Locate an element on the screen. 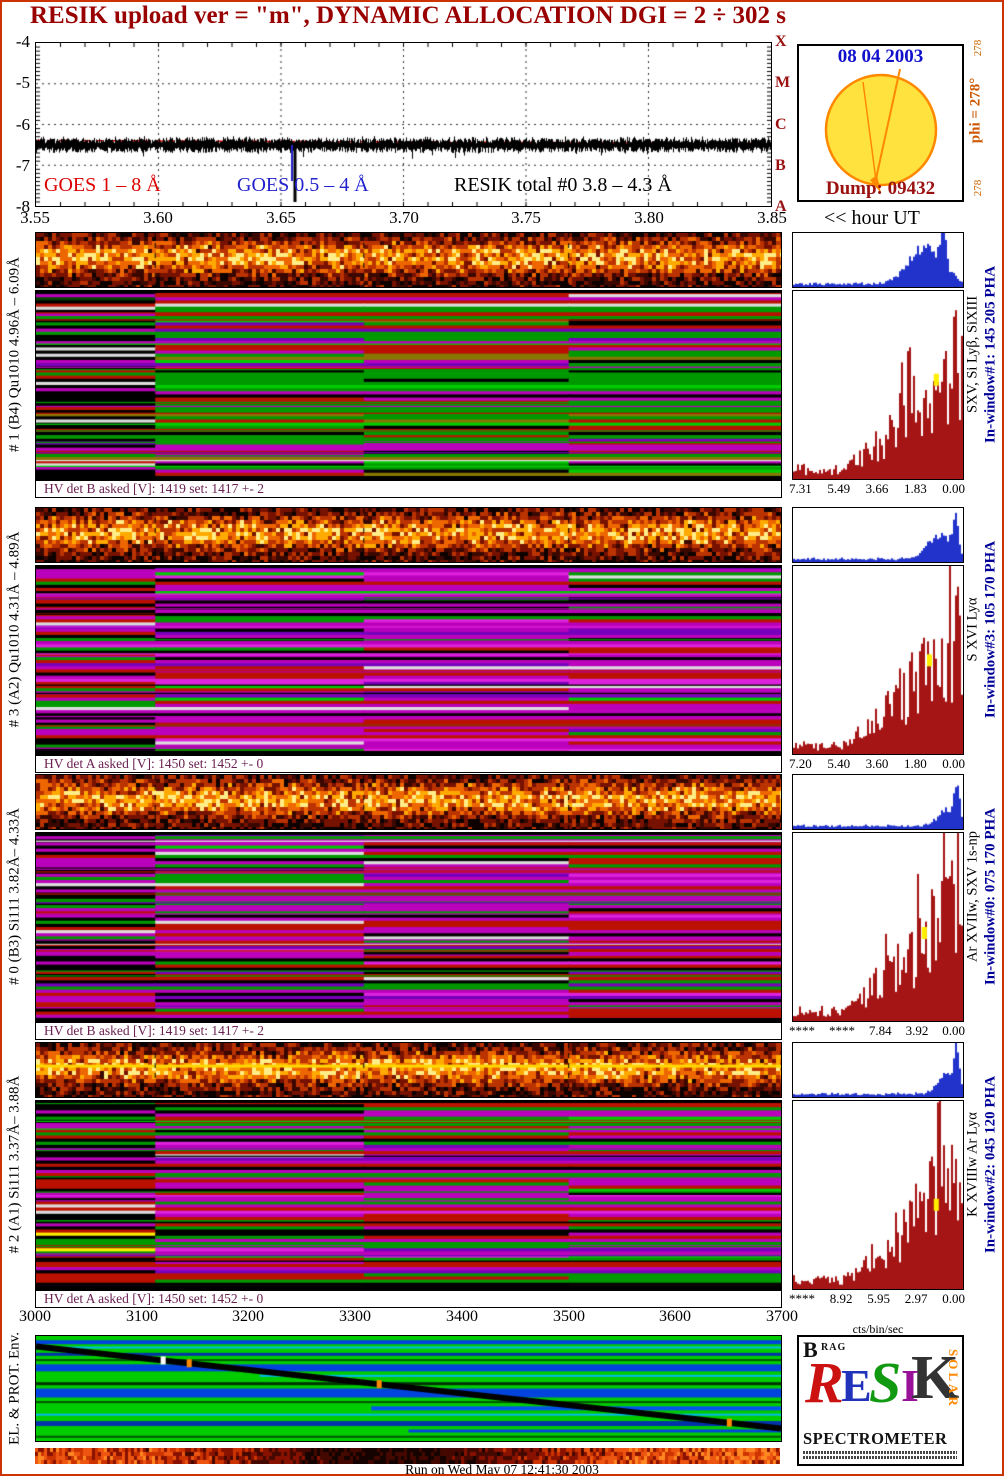  goes-x-tick: 3.85 is located at coordinates (772, 217).